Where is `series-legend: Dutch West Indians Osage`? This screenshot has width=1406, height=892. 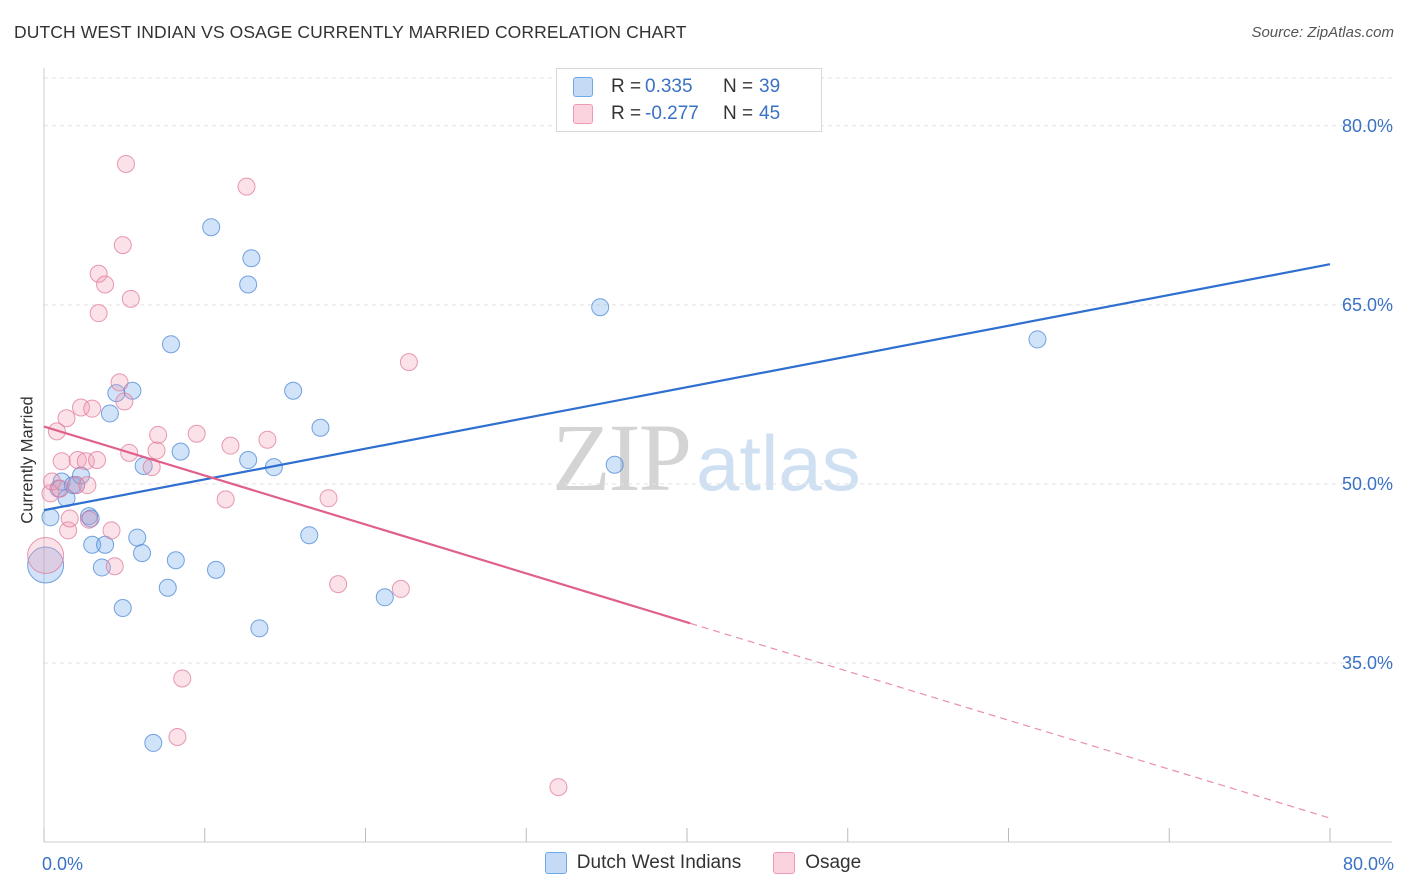
series-legend: Dutch West Indians Osage is located at coordinates (703, 863).